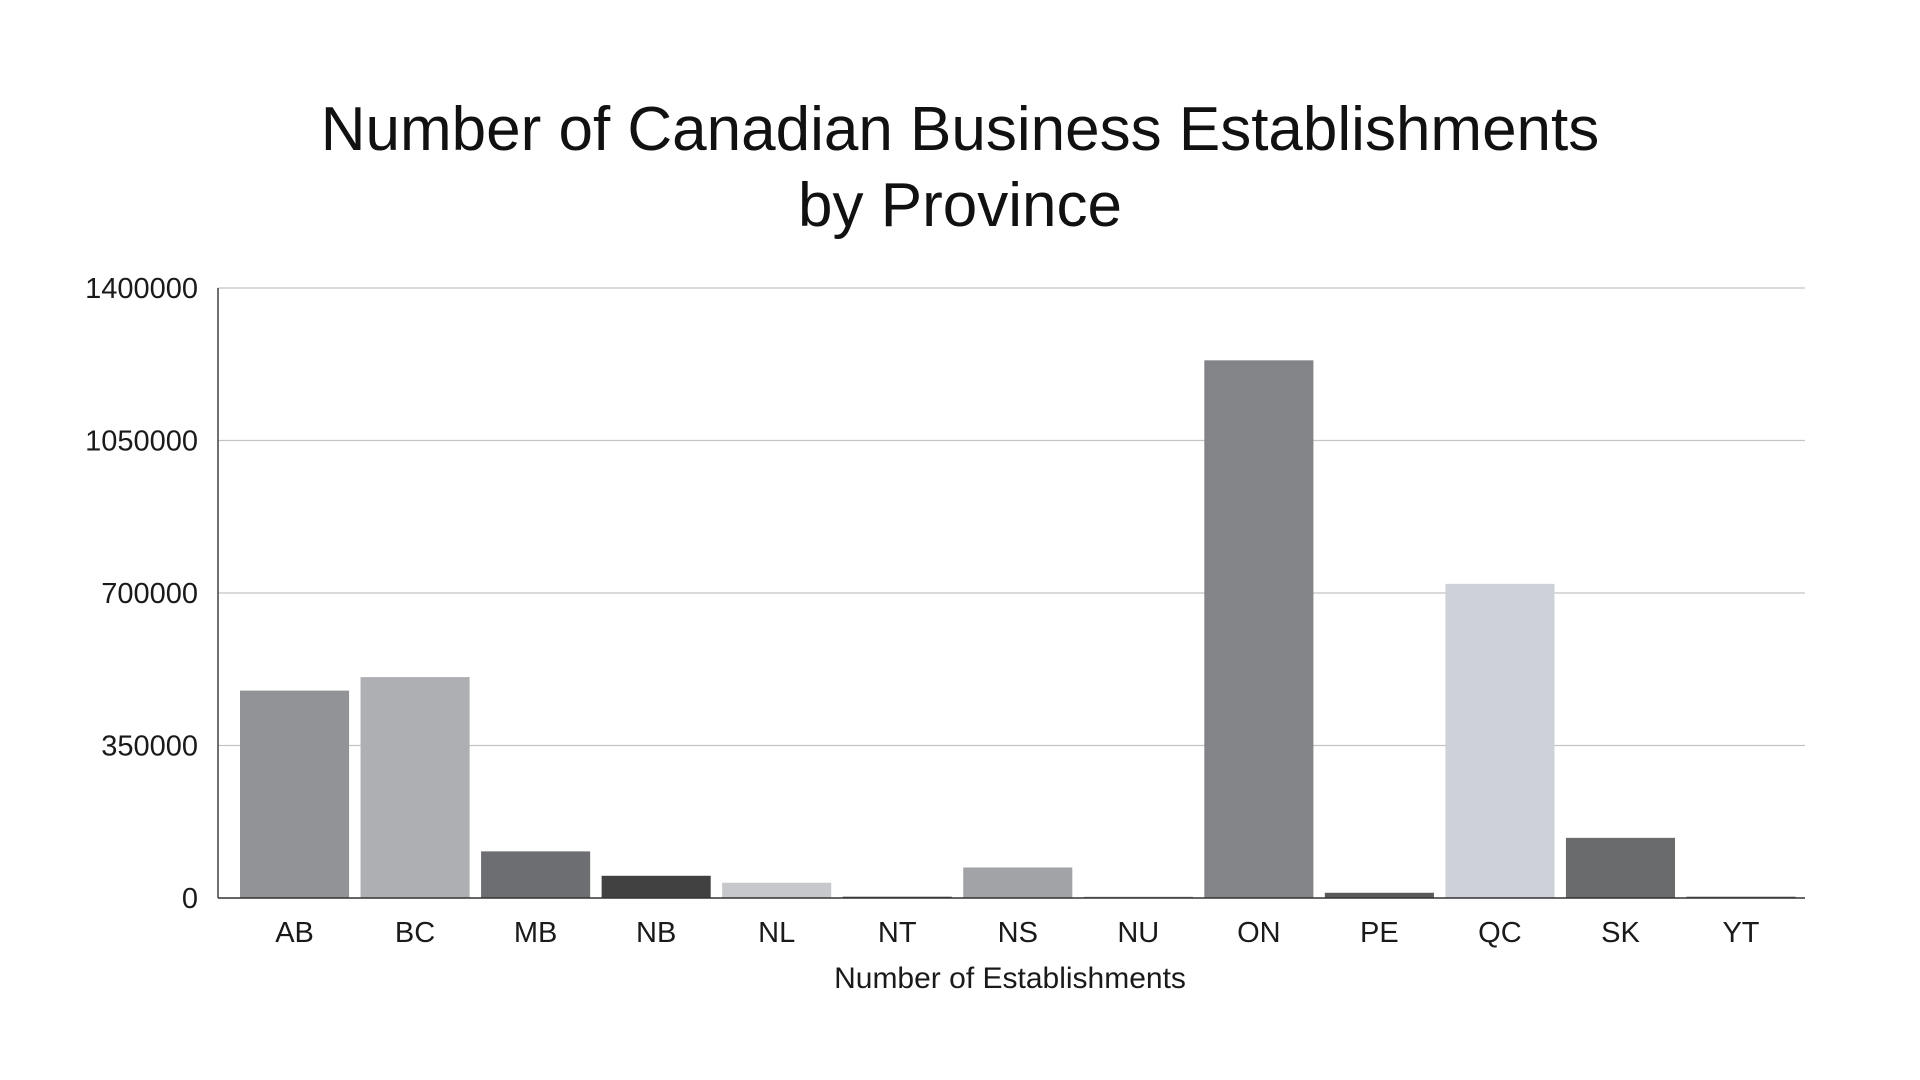 The width and height of the screenshot is (1920, 1080). Describe the element at coordinates (1379, 895) in the screenshot. I see `bar-pe` at that location.